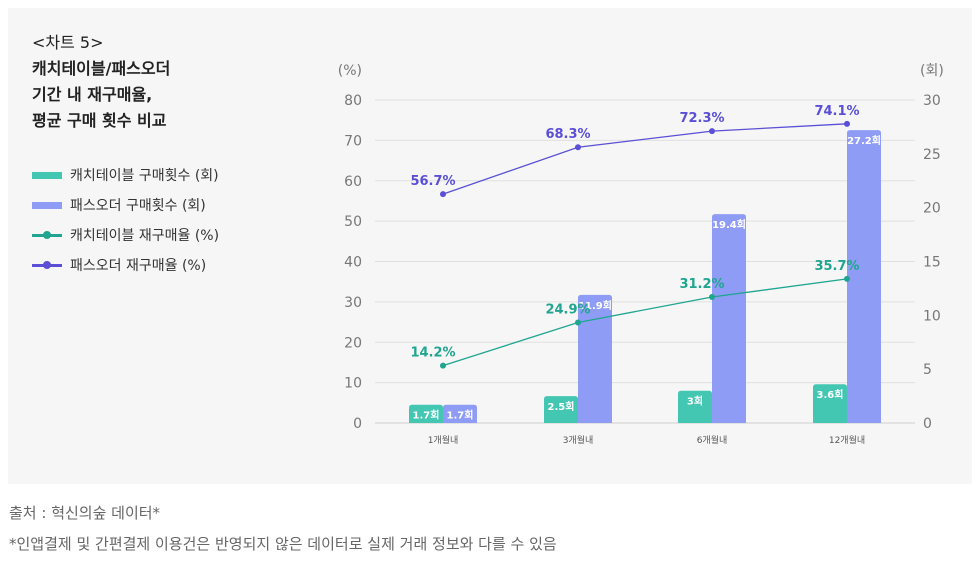 The height and width of the screenshot is (568, 980). Describe the element at coordinates (353, 384) in the screenshot. I see `y-left-tick-label: 10` at that location.